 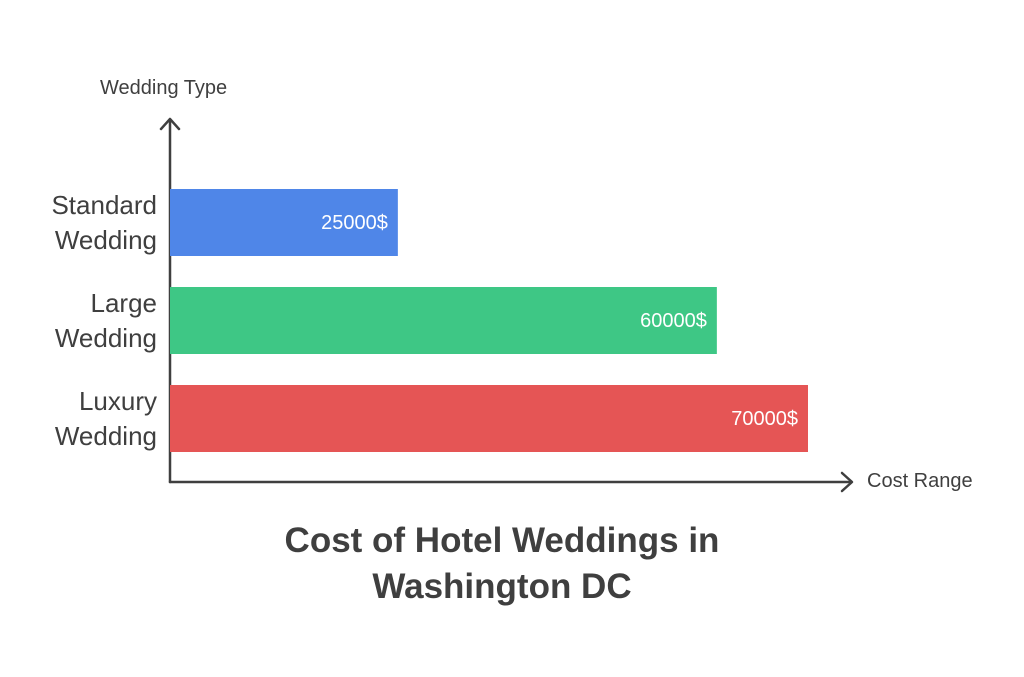 What do you see at coordinates (104, 222) in the screenshot?
I see `y-tick-label: Standard Wedding` at bounding box center [104, 222].